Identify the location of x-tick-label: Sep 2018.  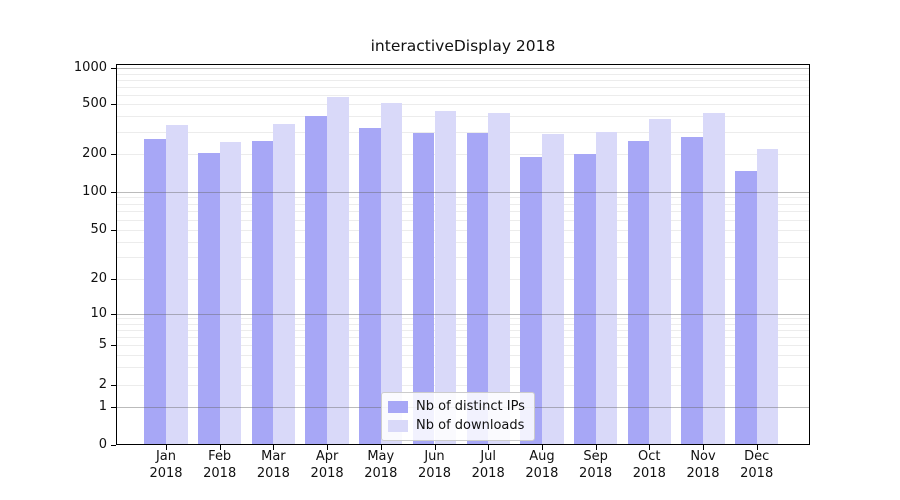
(596, 465).